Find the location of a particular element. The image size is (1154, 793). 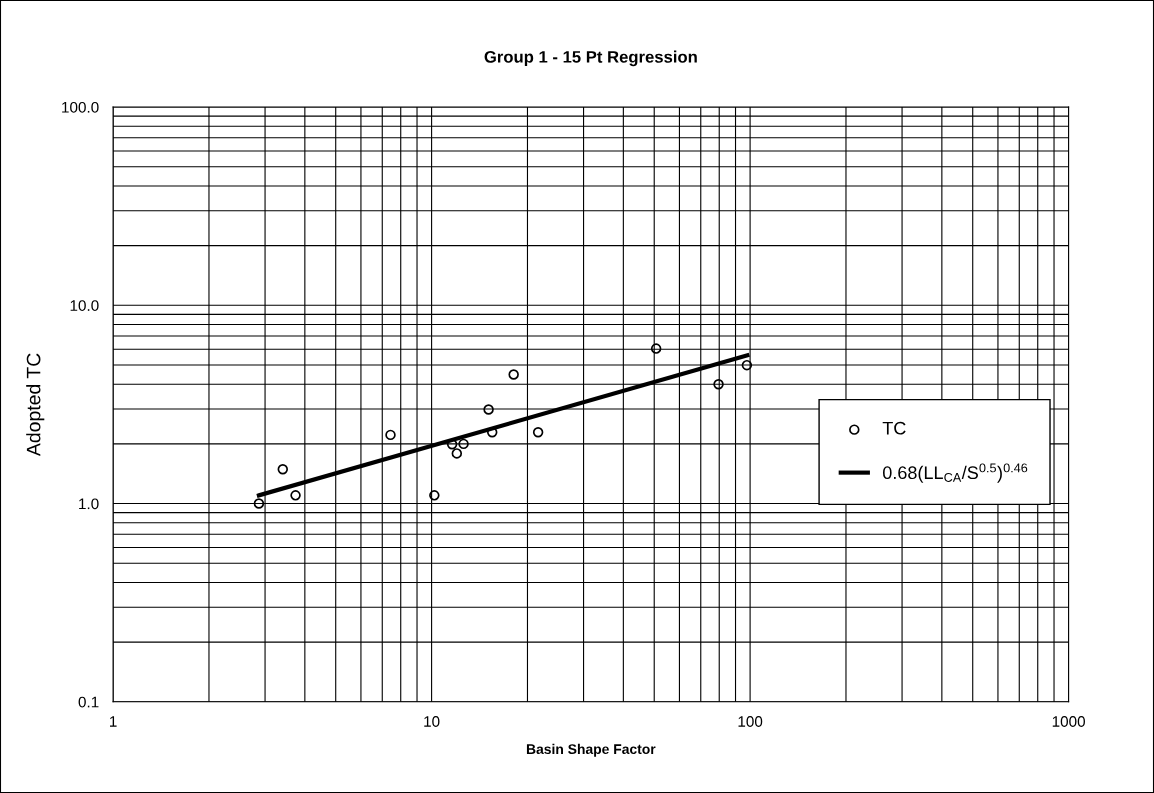

y-tick-label: 100.0 is located at coordinates (80, 107).